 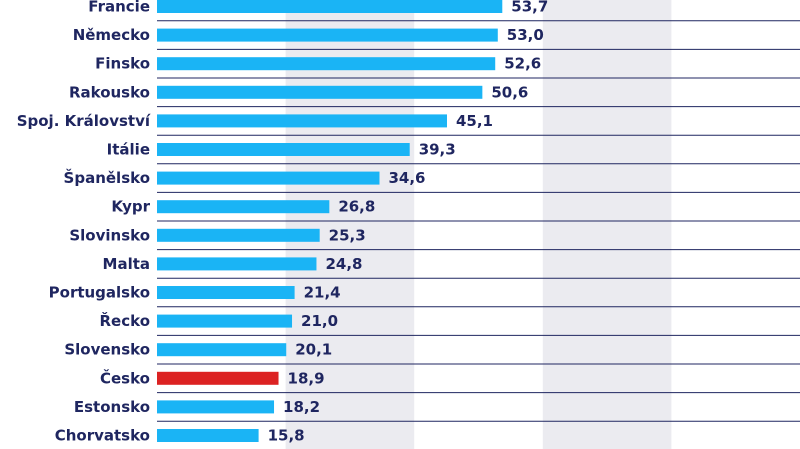 What do you see at coordinates (406, 178) in the screenshot?
I see `value-label: 34,6` at bounding box center [406, 178].